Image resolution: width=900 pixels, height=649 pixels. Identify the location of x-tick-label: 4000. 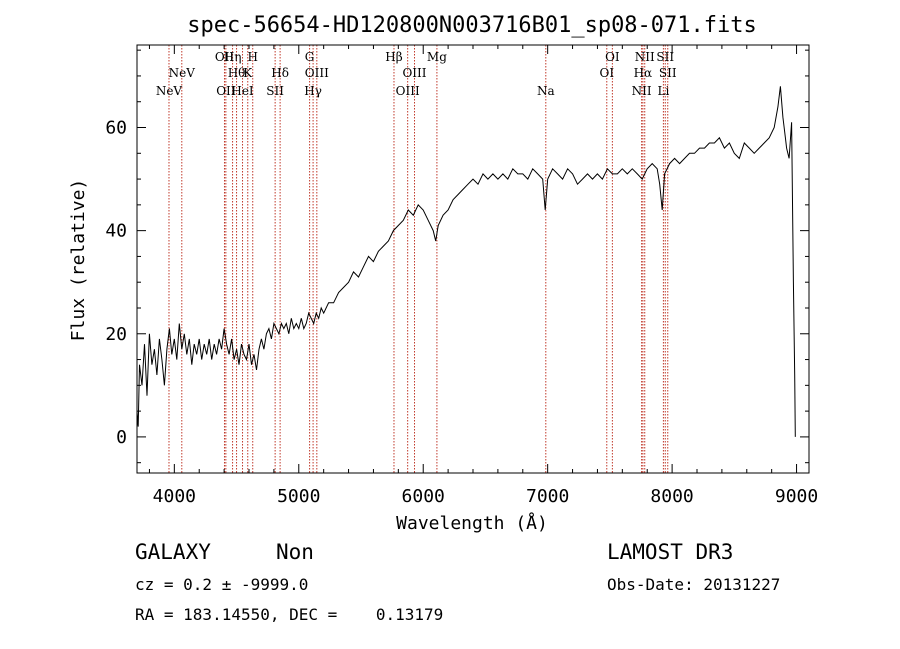
(174, 496).